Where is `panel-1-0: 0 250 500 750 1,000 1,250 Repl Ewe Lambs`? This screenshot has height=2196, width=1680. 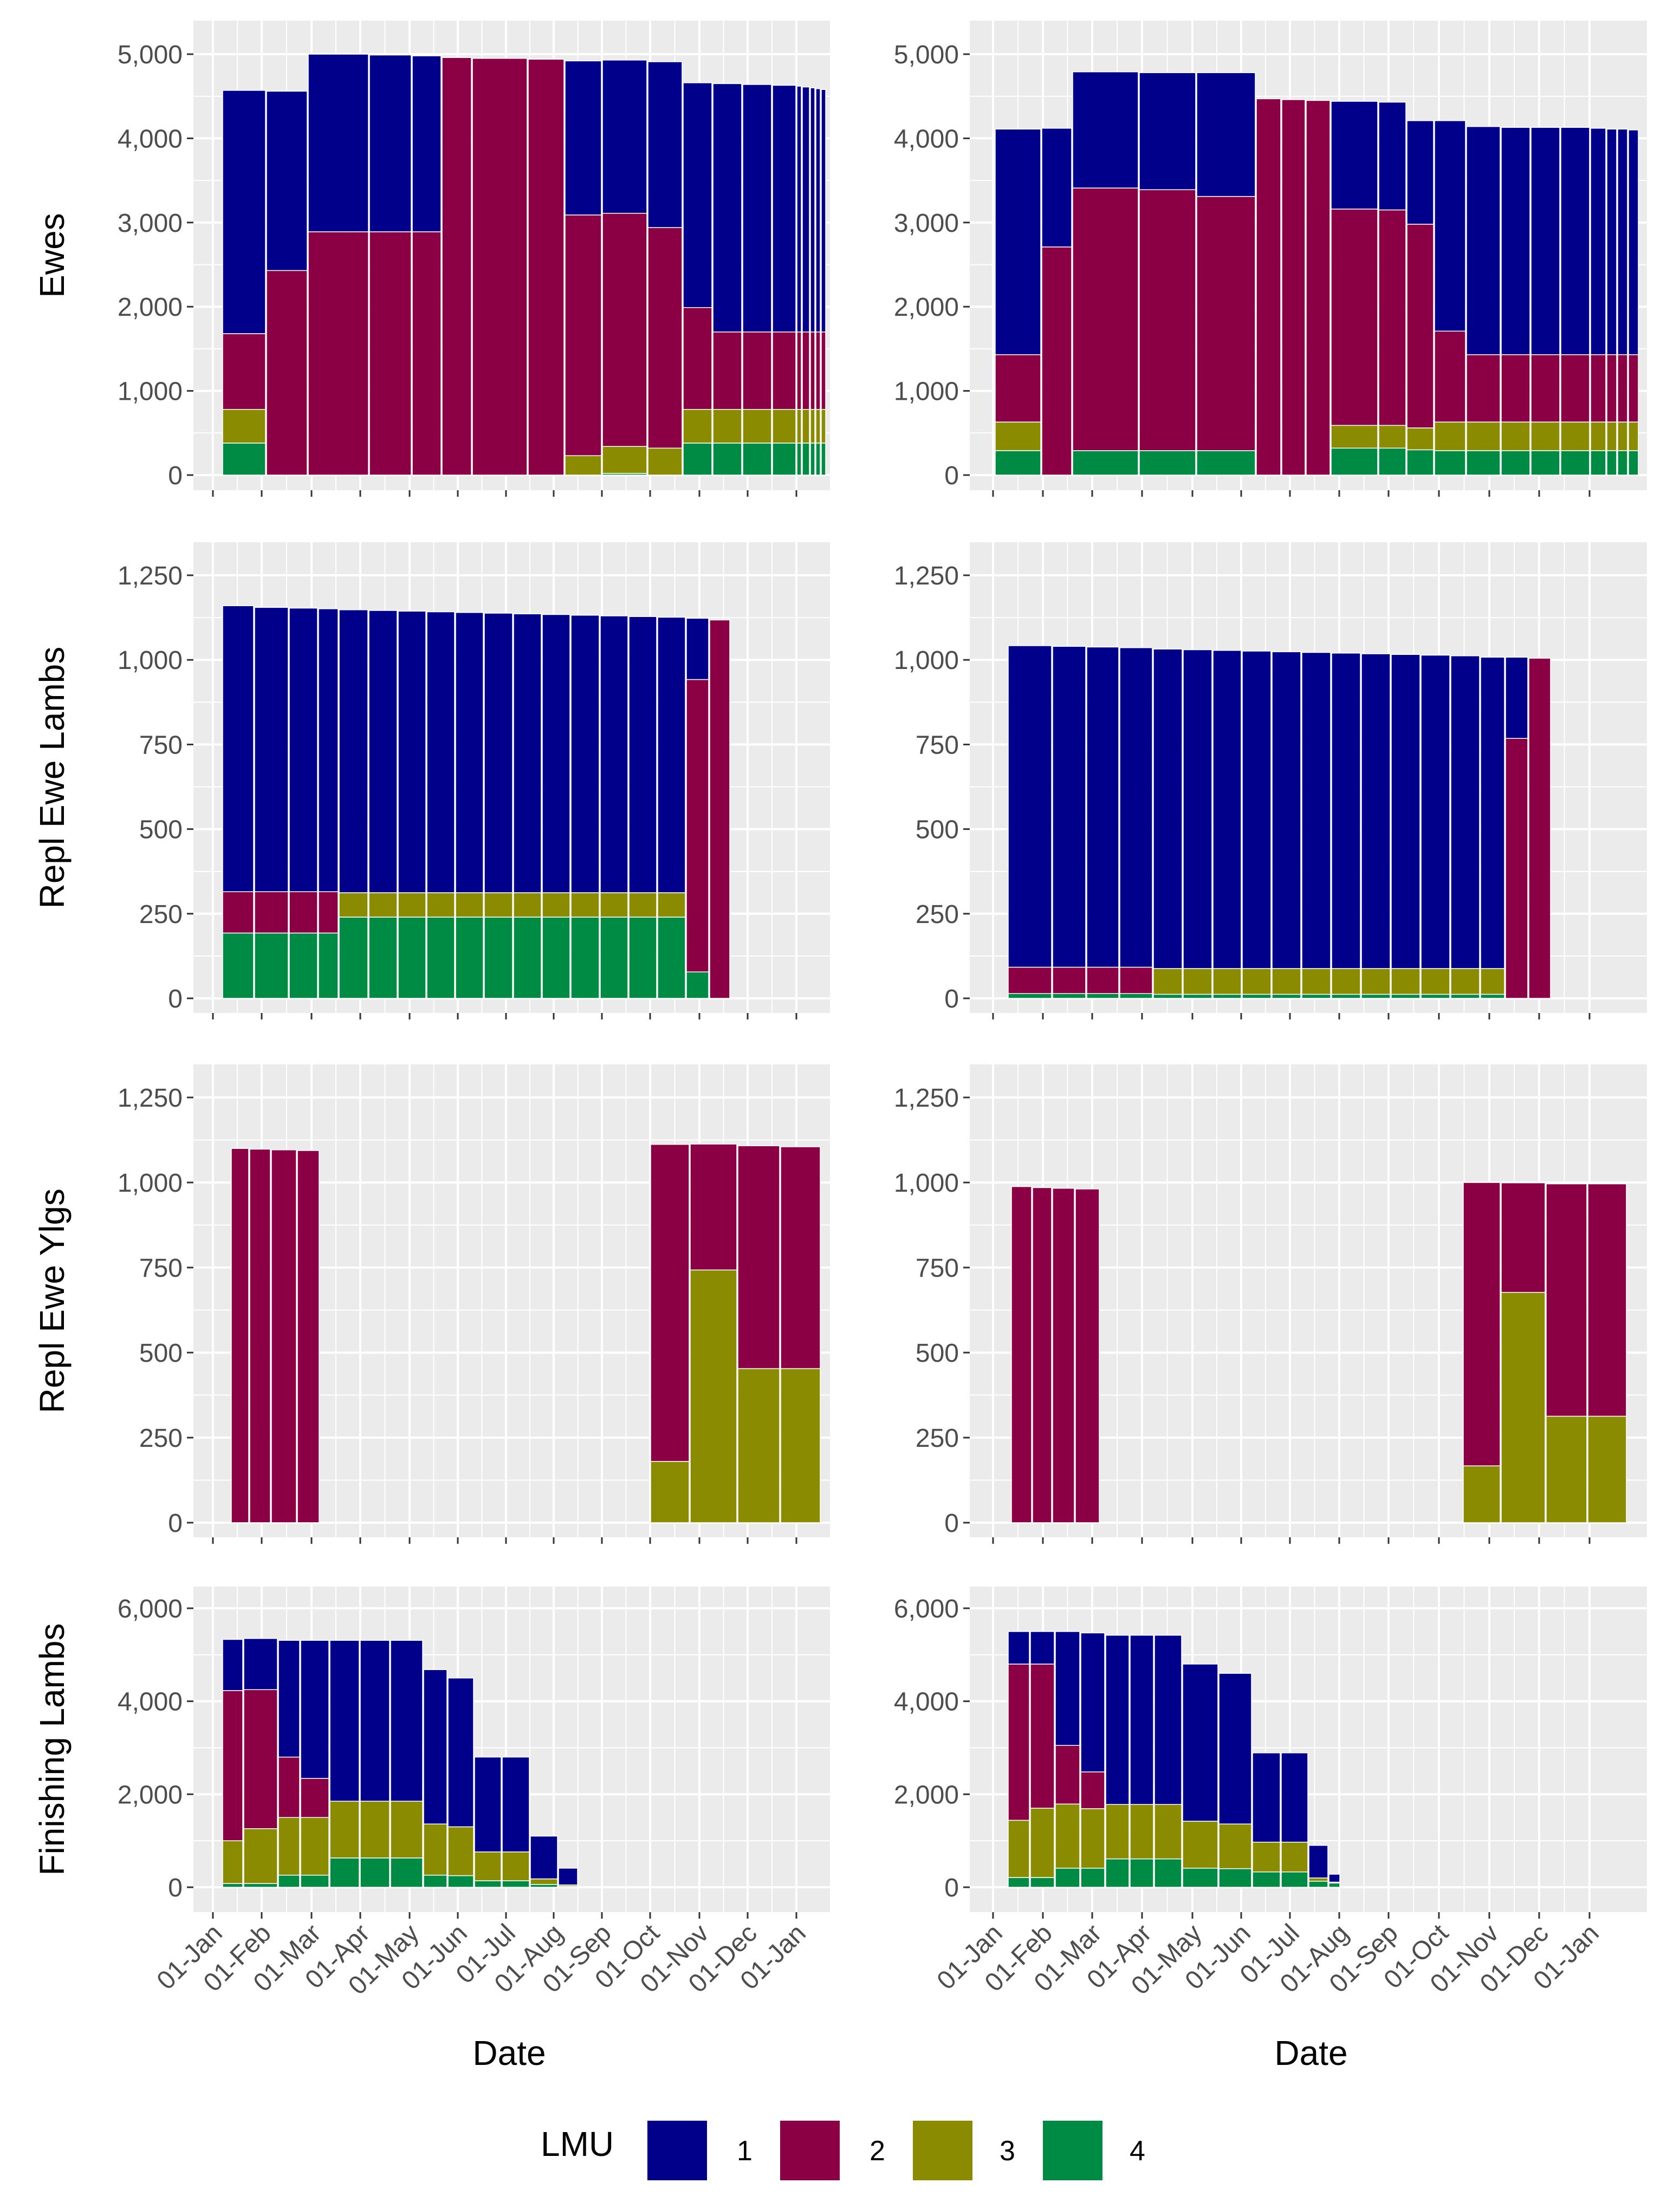
panel-1-0: 0 250 500 750 1,000 1,250 Repl Ewe Lambs is located at coordinates (432, 780).